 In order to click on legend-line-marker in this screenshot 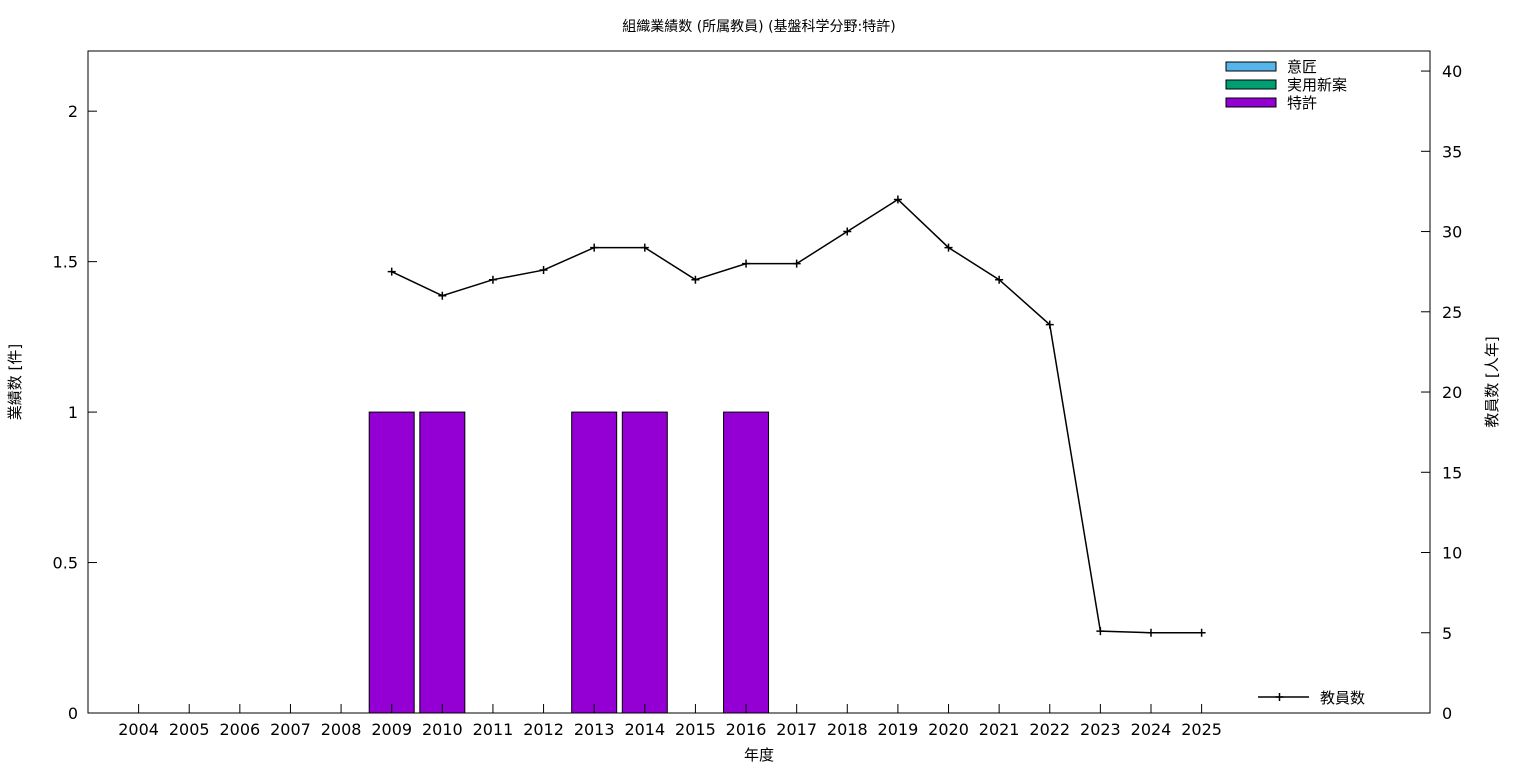, I will do `click(1279, 697)`.